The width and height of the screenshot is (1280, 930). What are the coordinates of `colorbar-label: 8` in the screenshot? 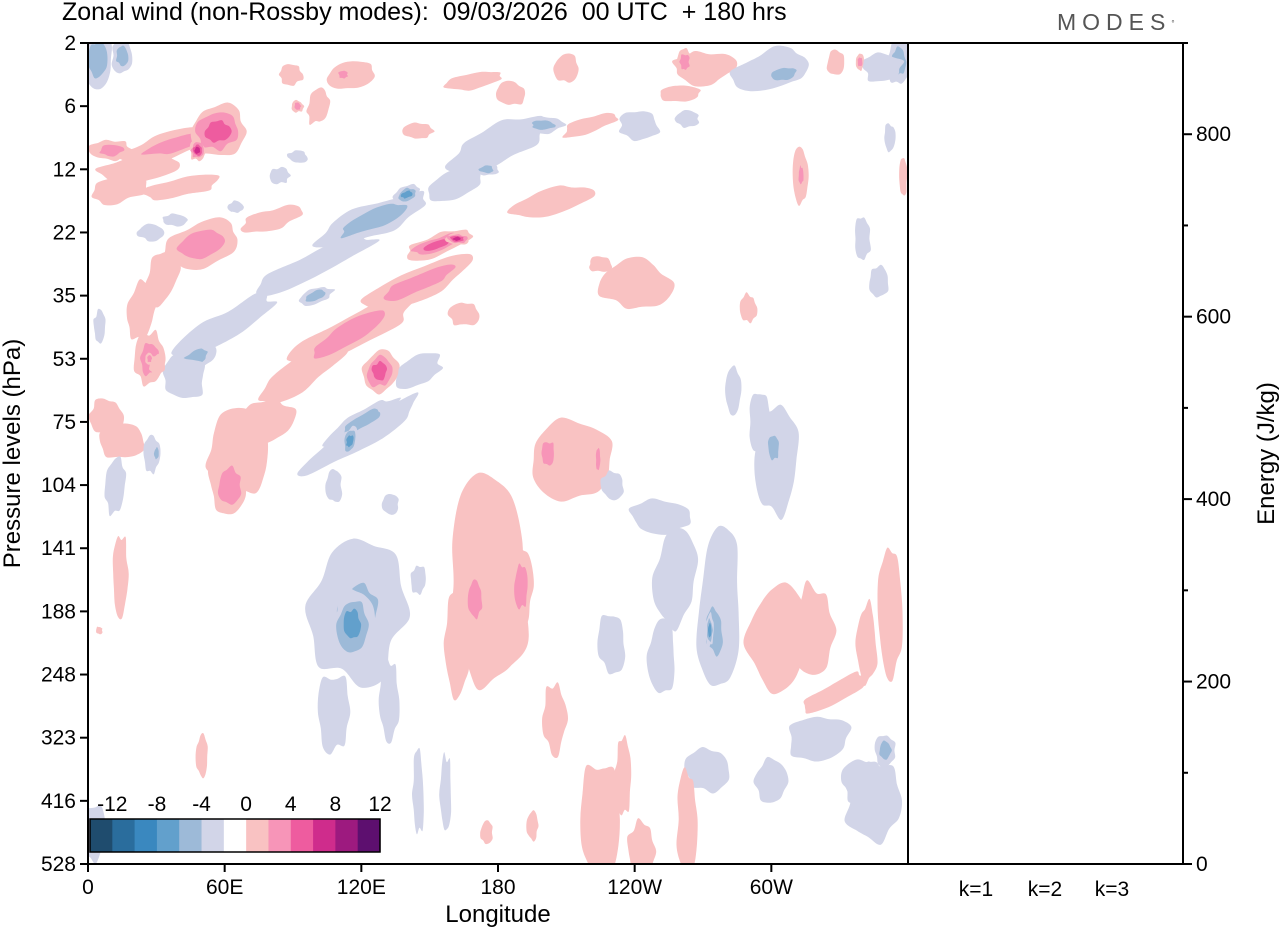 It's located at (336, 804).